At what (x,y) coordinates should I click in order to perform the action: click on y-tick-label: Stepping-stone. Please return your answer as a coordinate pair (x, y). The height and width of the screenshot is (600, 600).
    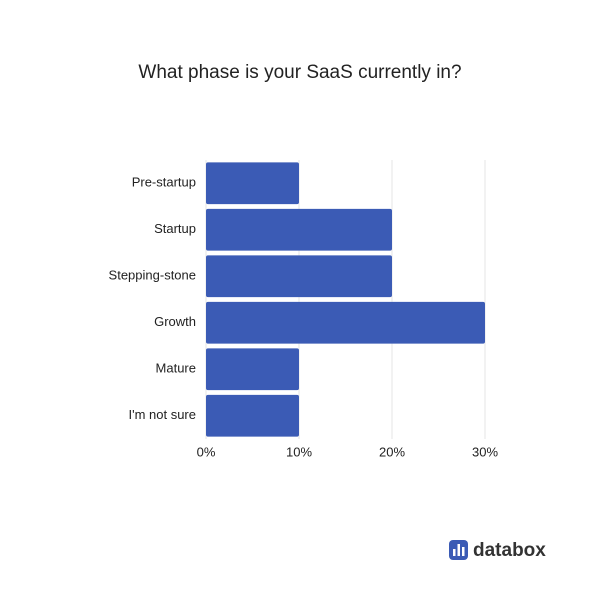
    Looking at the image, I should click on (152, 275).